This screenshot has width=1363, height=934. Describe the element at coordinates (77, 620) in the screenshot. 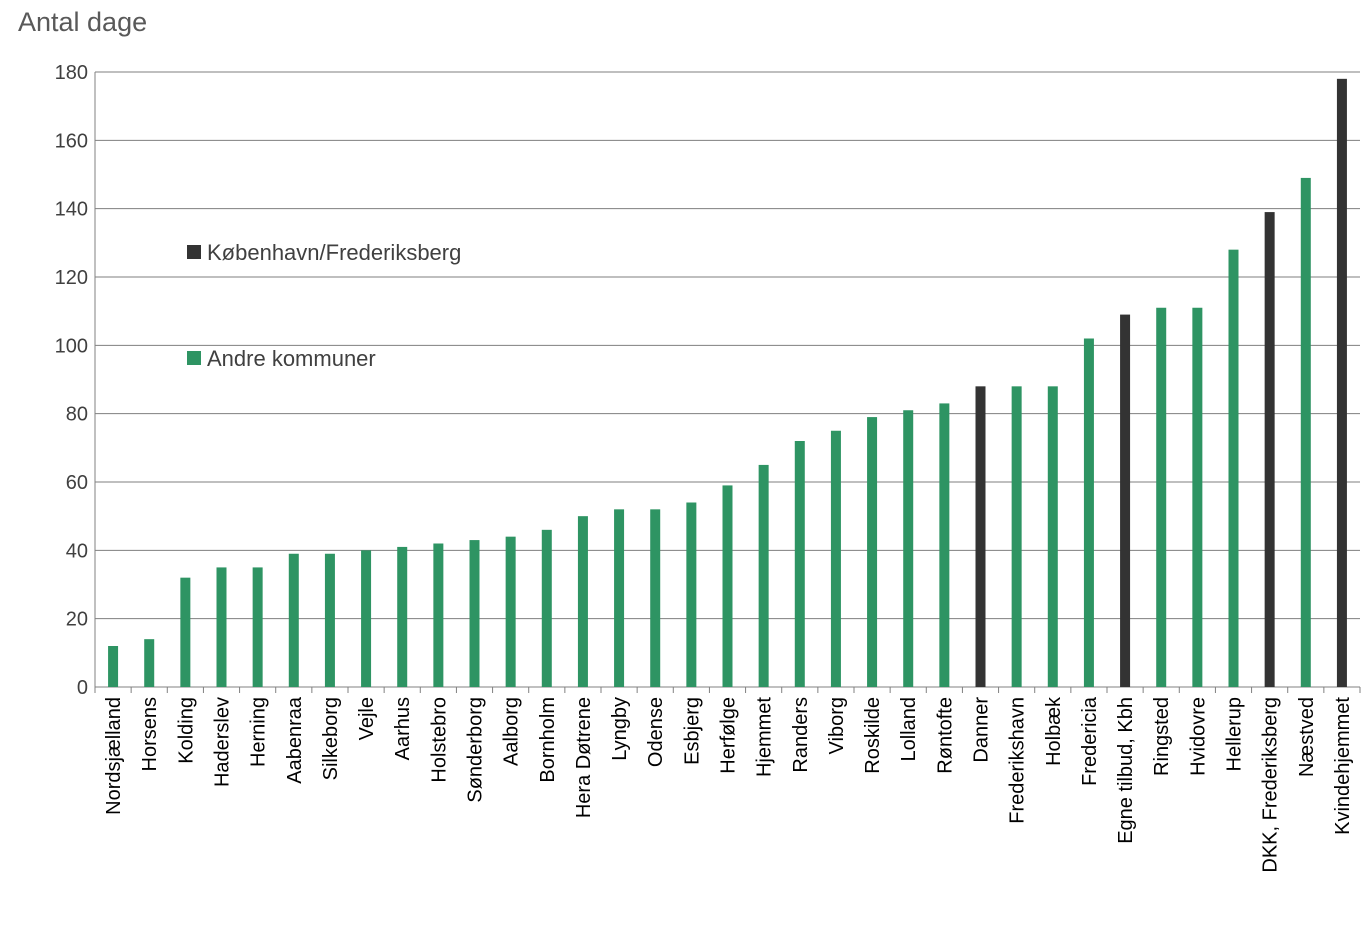

I see `y-tick-label: 20` at that location.